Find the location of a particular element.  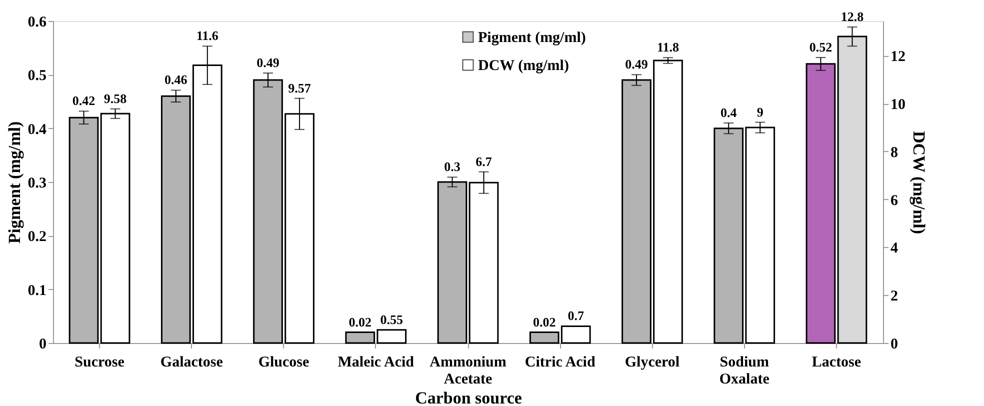

data-label: 0.55 is located at coordinates (392, 319).